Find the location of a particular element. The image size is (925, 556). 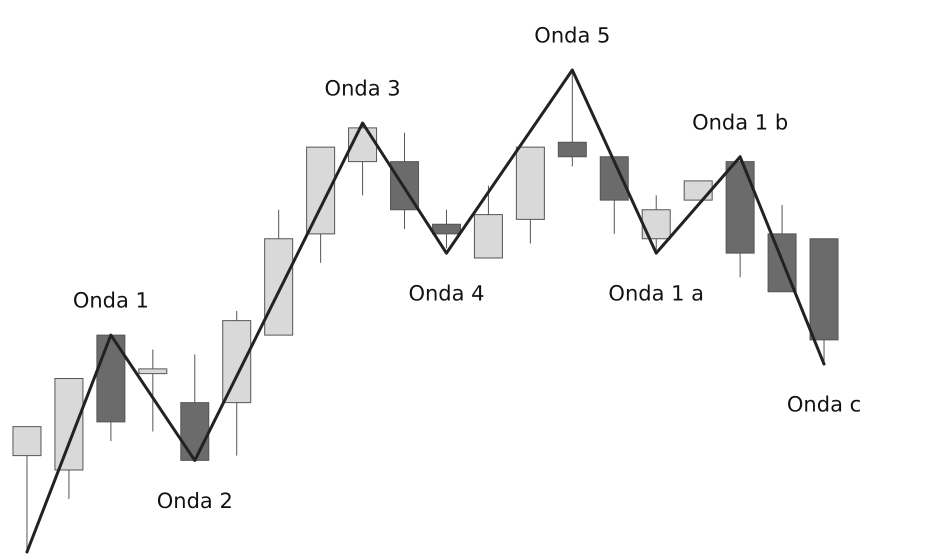

annotation: Onda 4 is located at coordinates (446, 294).